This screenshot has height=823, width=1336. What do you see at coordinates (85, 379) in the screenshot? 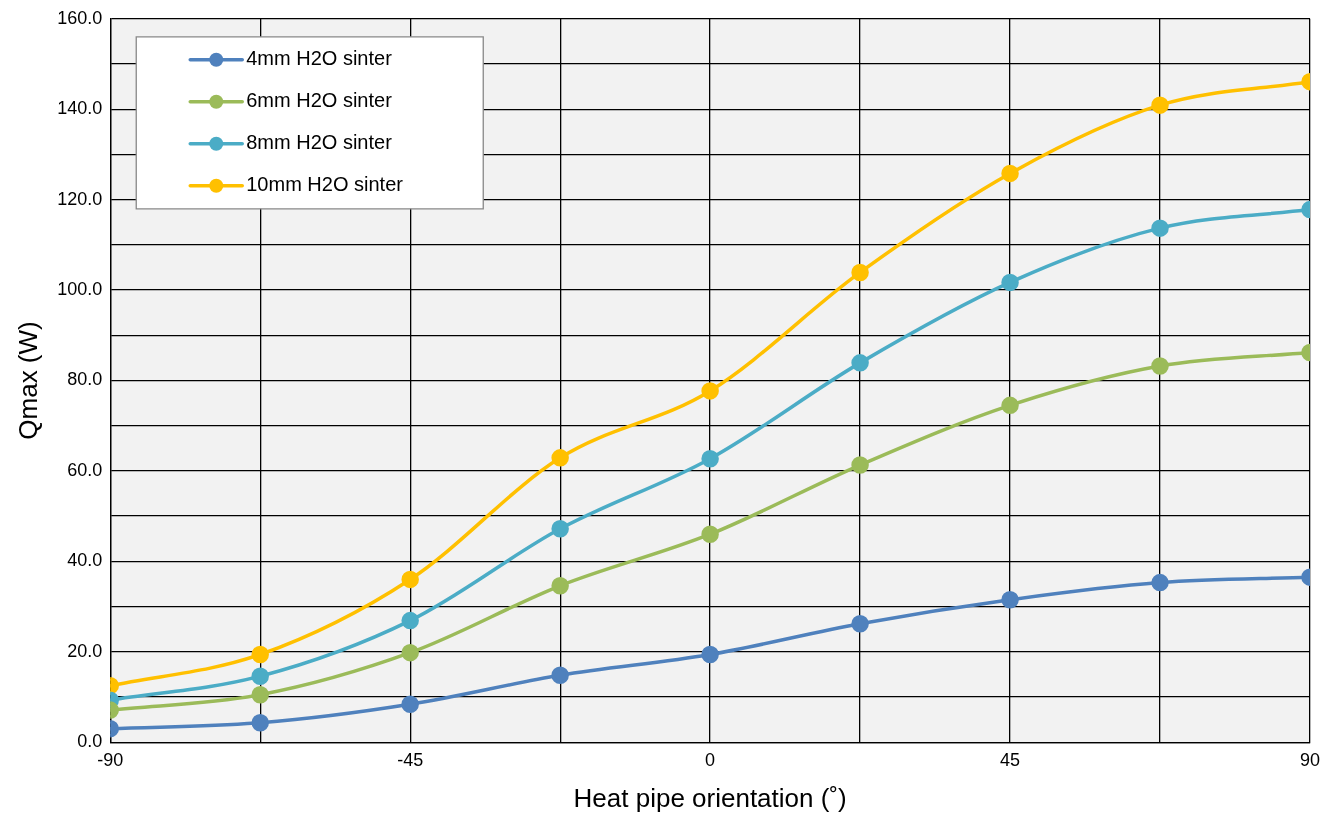
I see `y-tick-label: 80.0` at bounding box center [85, 379].